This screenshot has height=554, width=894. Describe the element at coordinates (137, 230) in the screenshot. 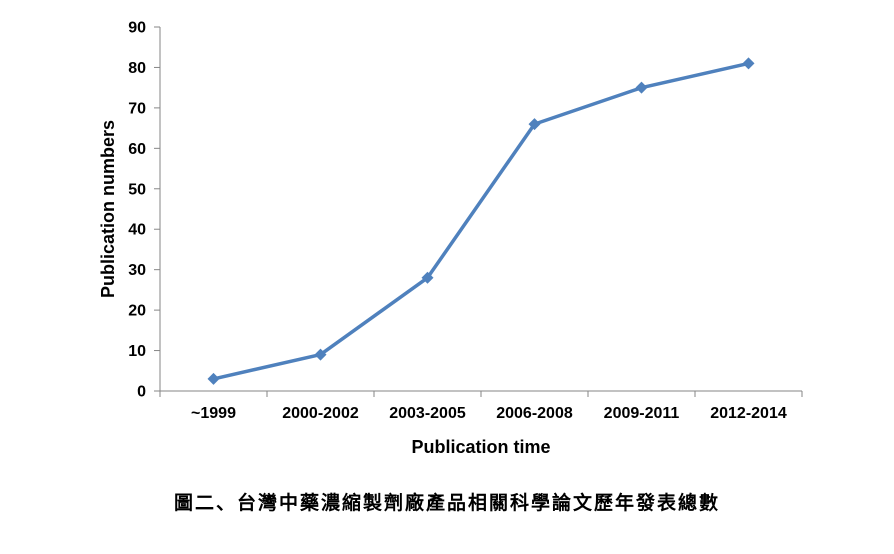

I see `y-tick-label: 40` at that location.